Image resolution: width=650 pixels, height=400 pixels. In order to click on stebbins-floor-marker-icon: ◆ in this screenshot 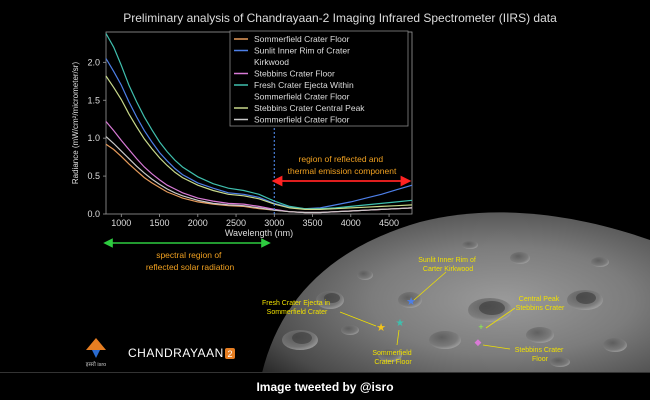, I will do `click(478, 342)`.